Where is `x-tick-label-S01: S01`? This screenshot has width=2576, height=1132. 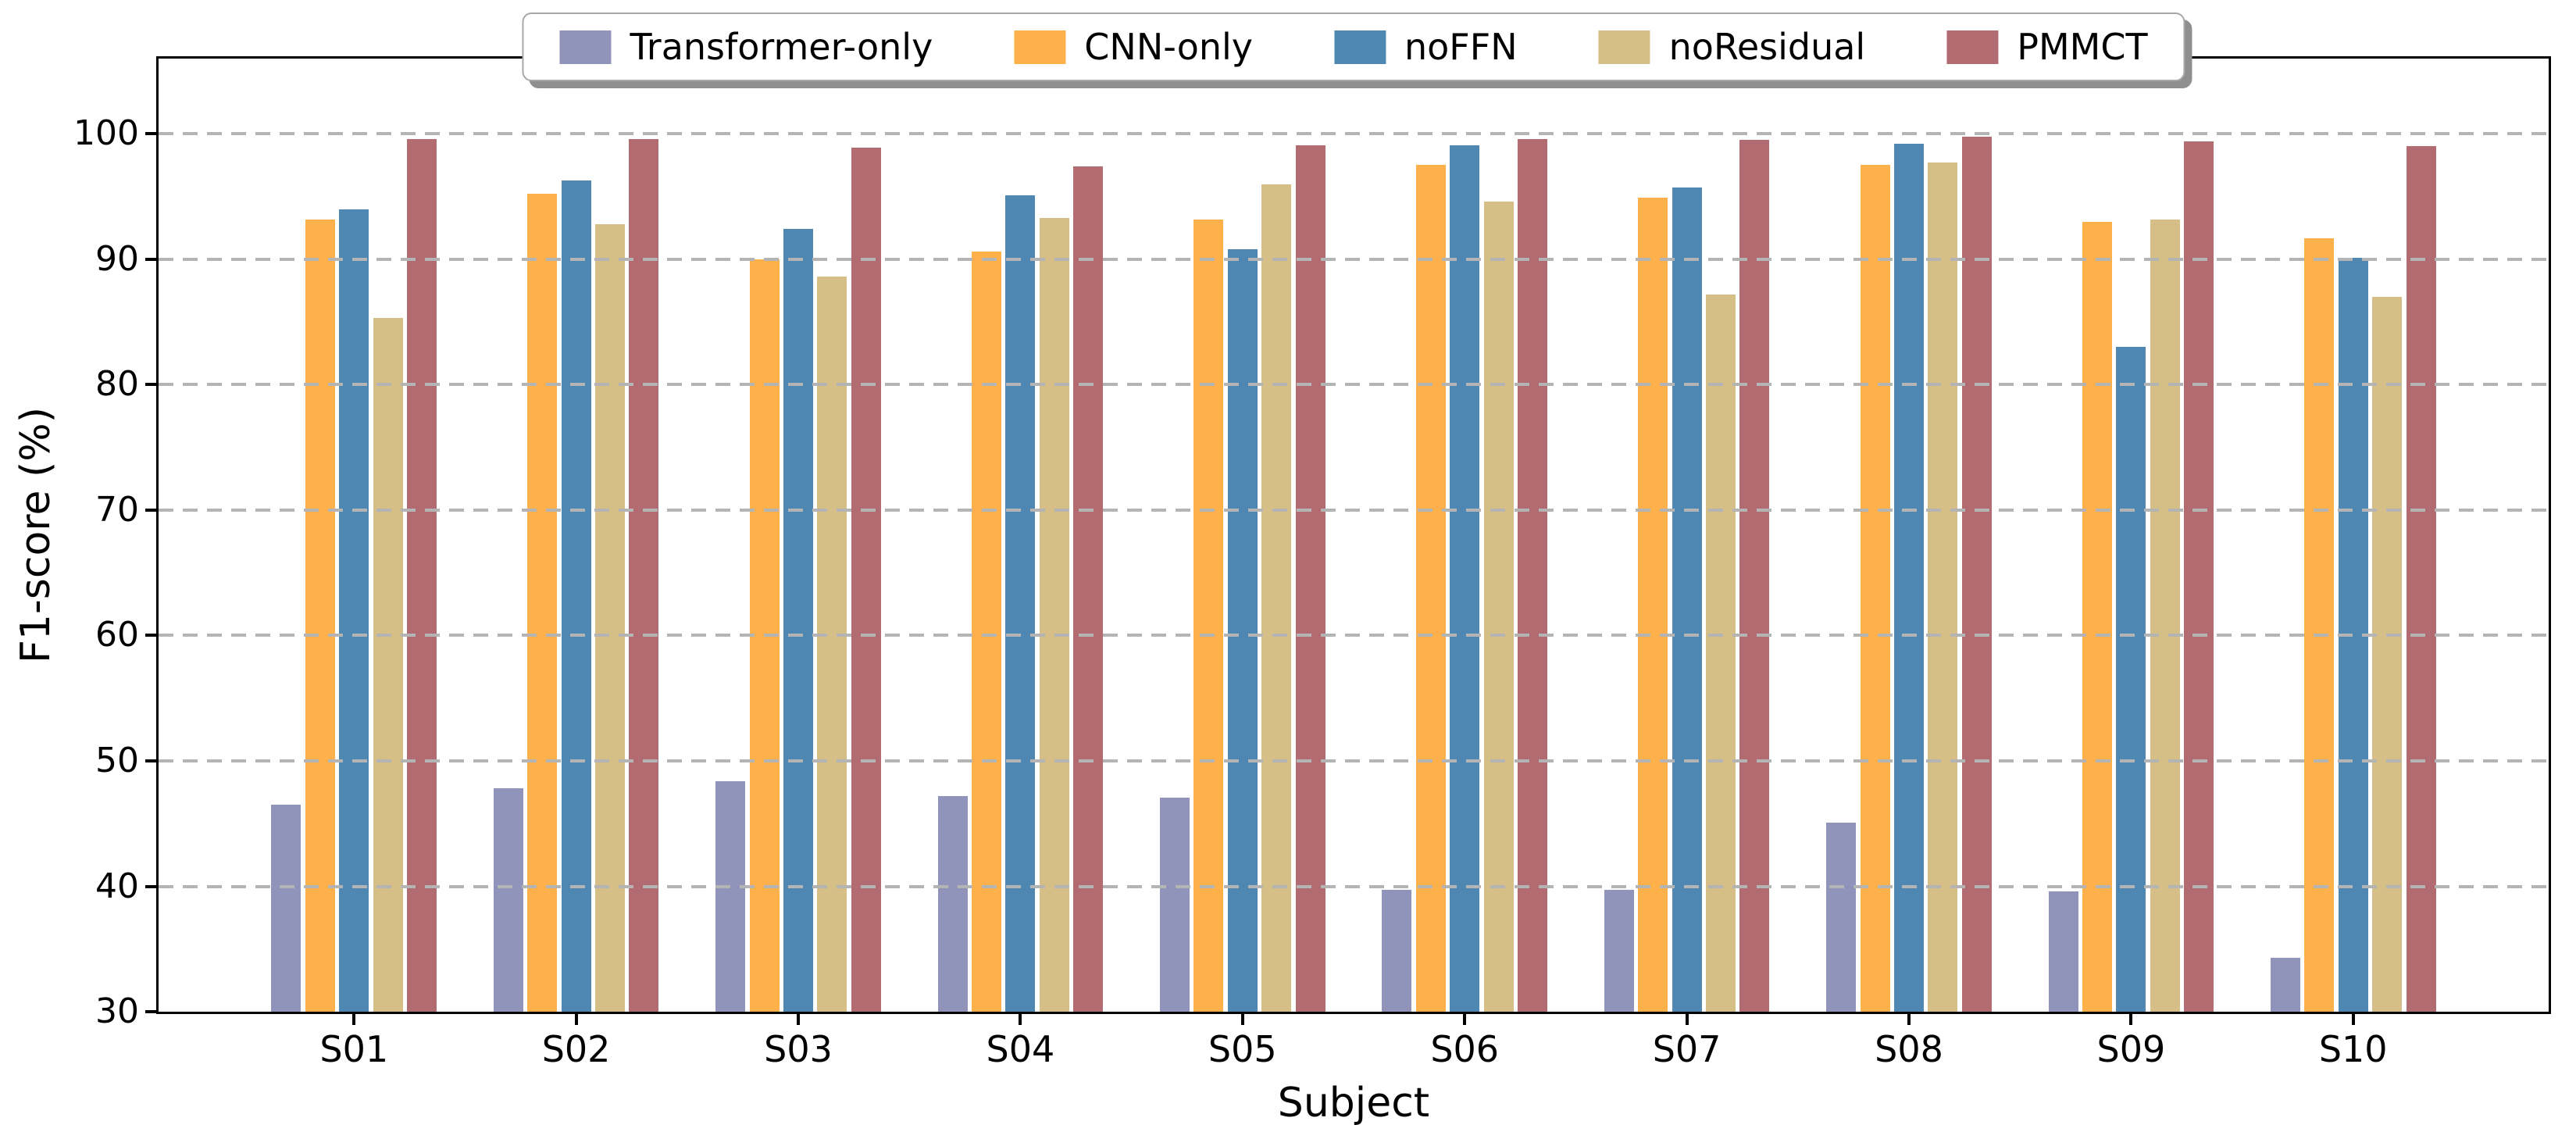 x-tick-label-S01: S01 is located at coordinates (354, 1049).